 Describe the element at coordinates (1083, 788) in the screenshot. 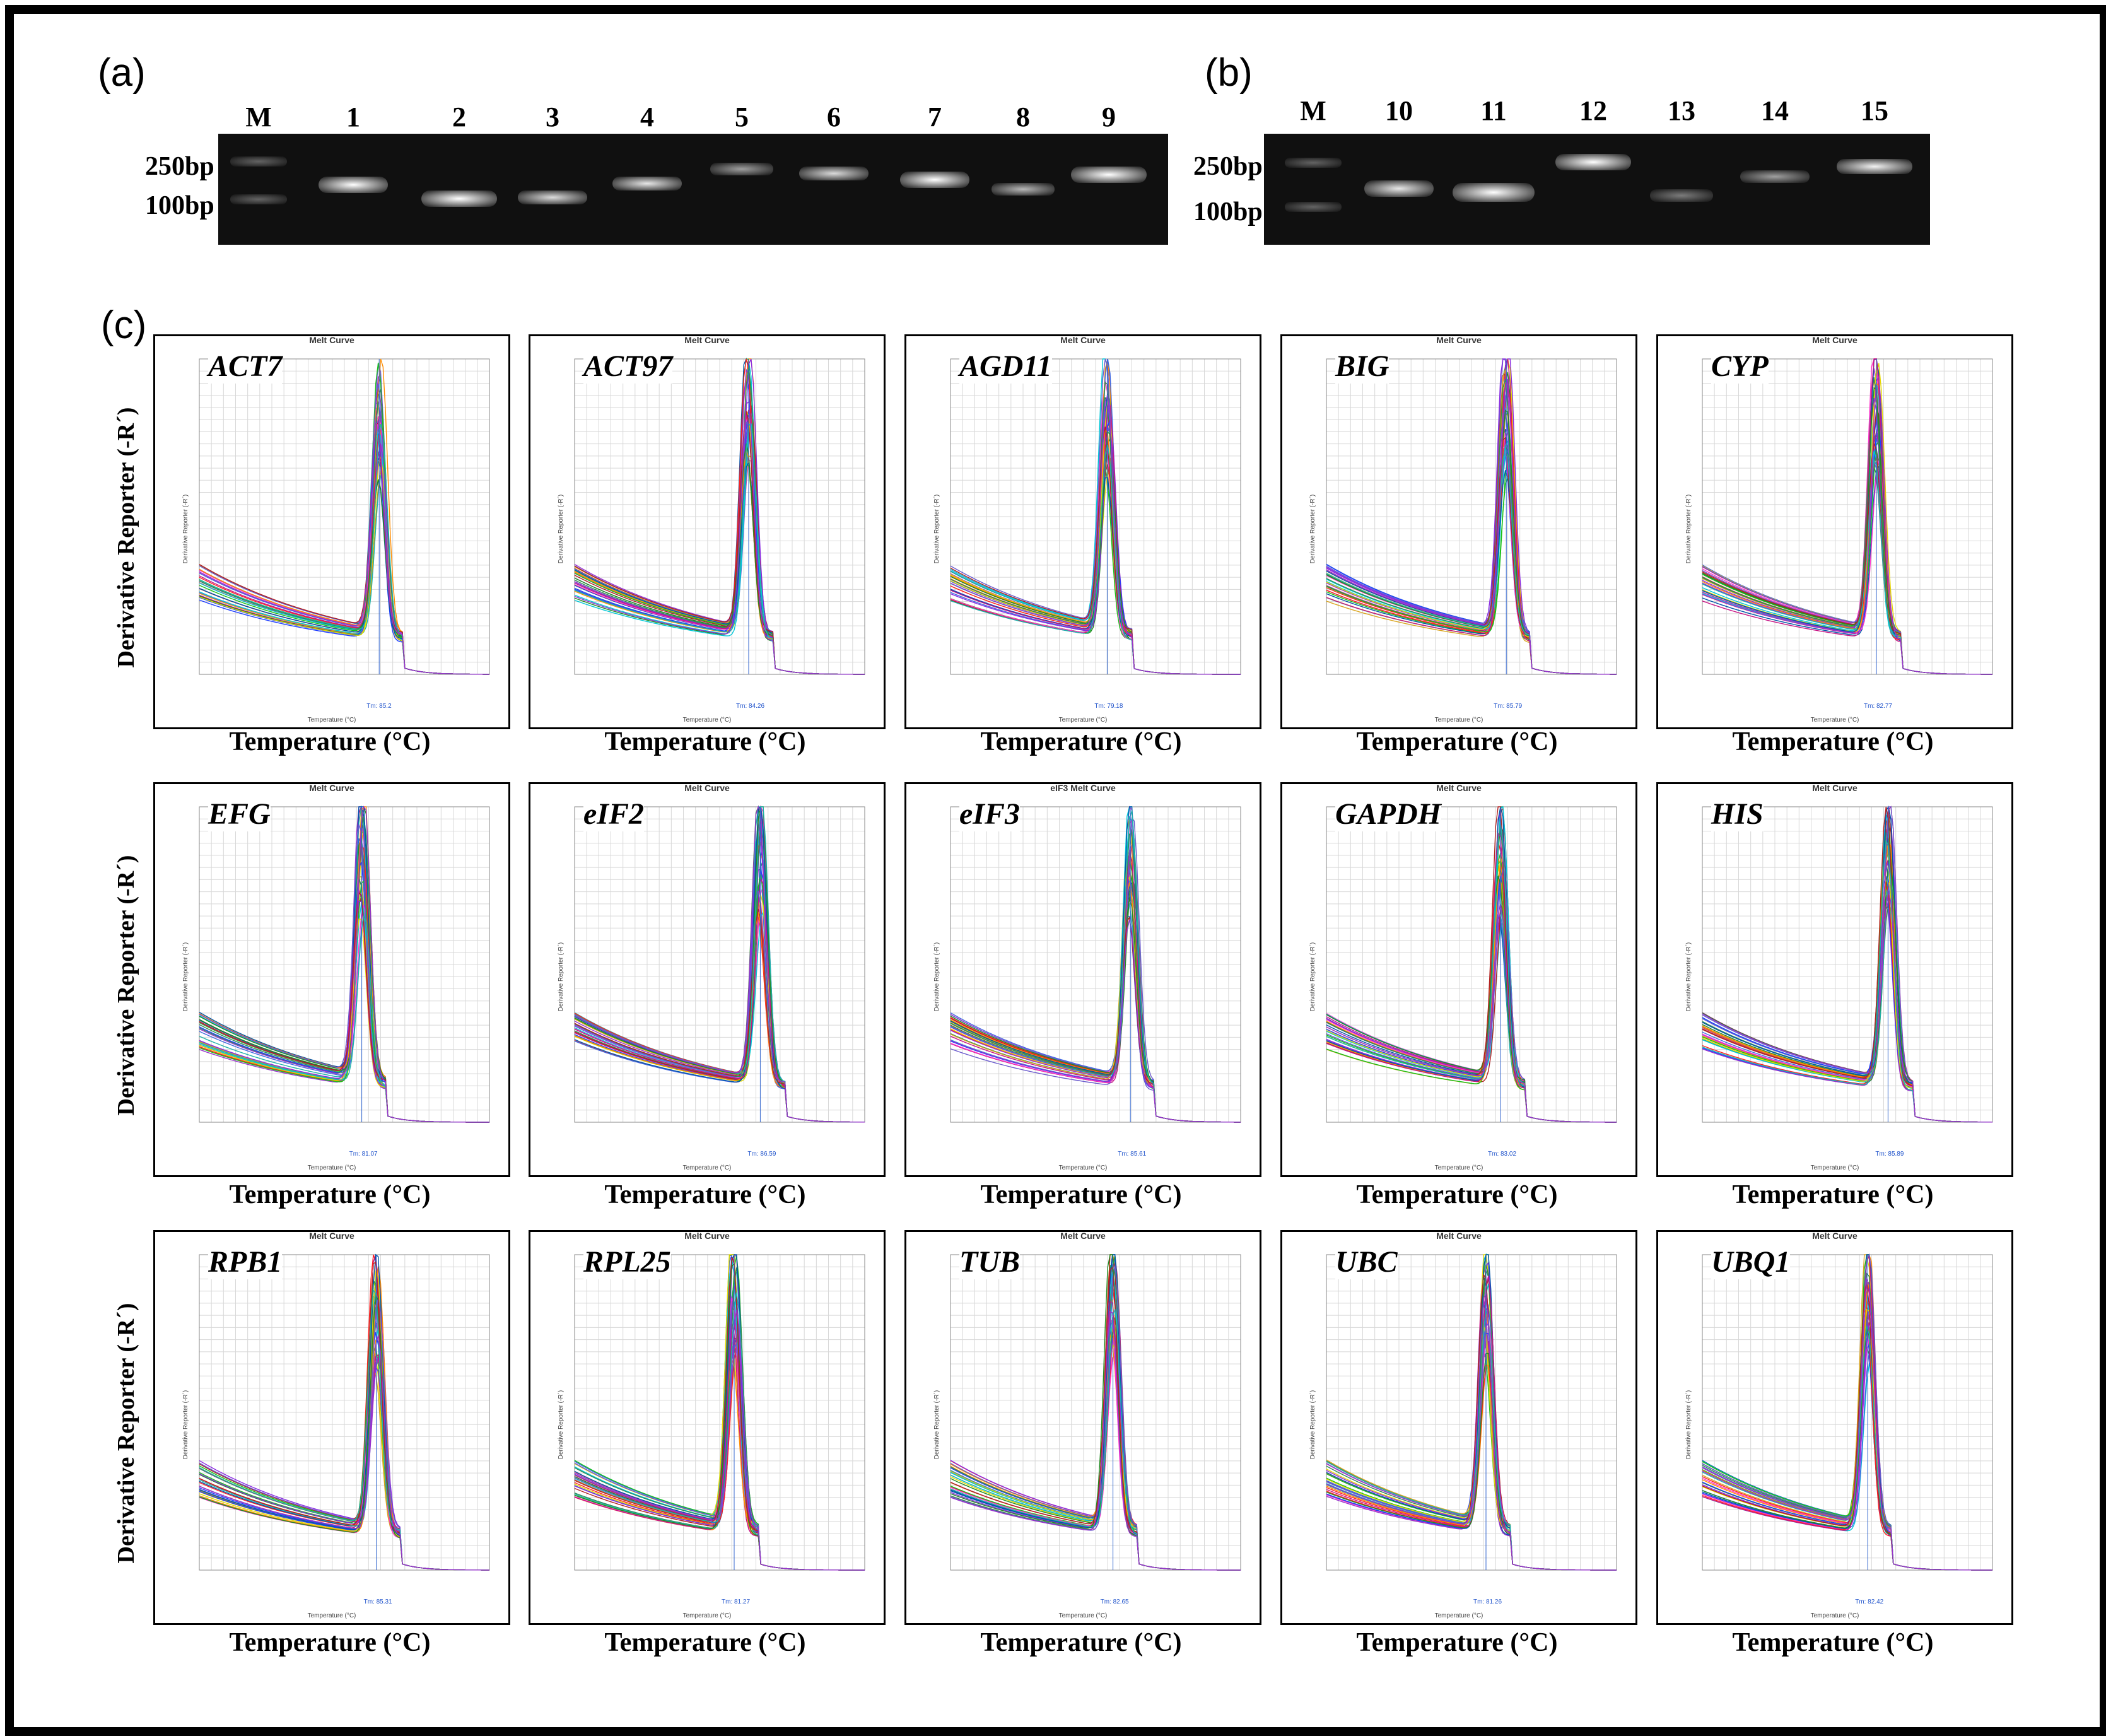

I see `melt-curve-title: eIF3 Melt Curve` at that location.